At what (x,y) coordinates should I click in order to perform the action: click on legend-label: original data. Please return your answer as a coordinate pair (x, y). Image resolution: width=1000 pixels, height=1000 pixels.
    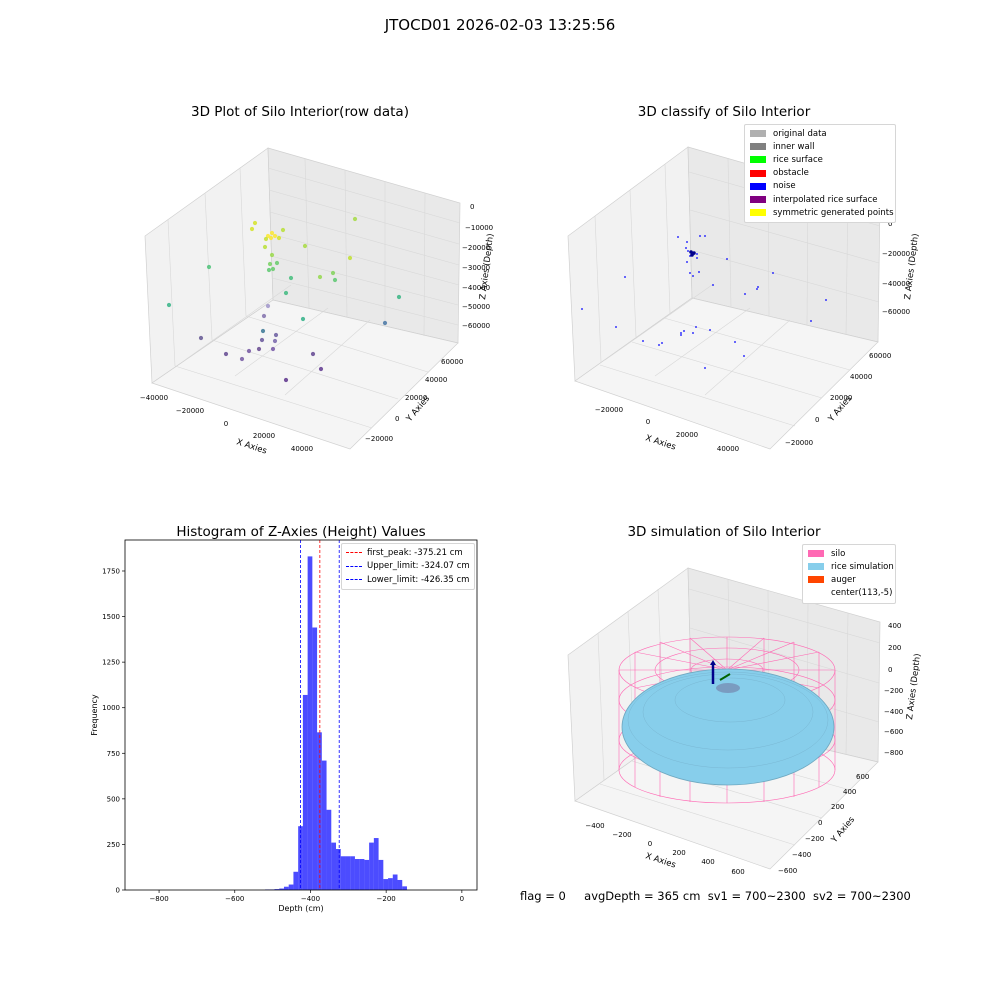
    Looking at the image, I should click on (800, 133).